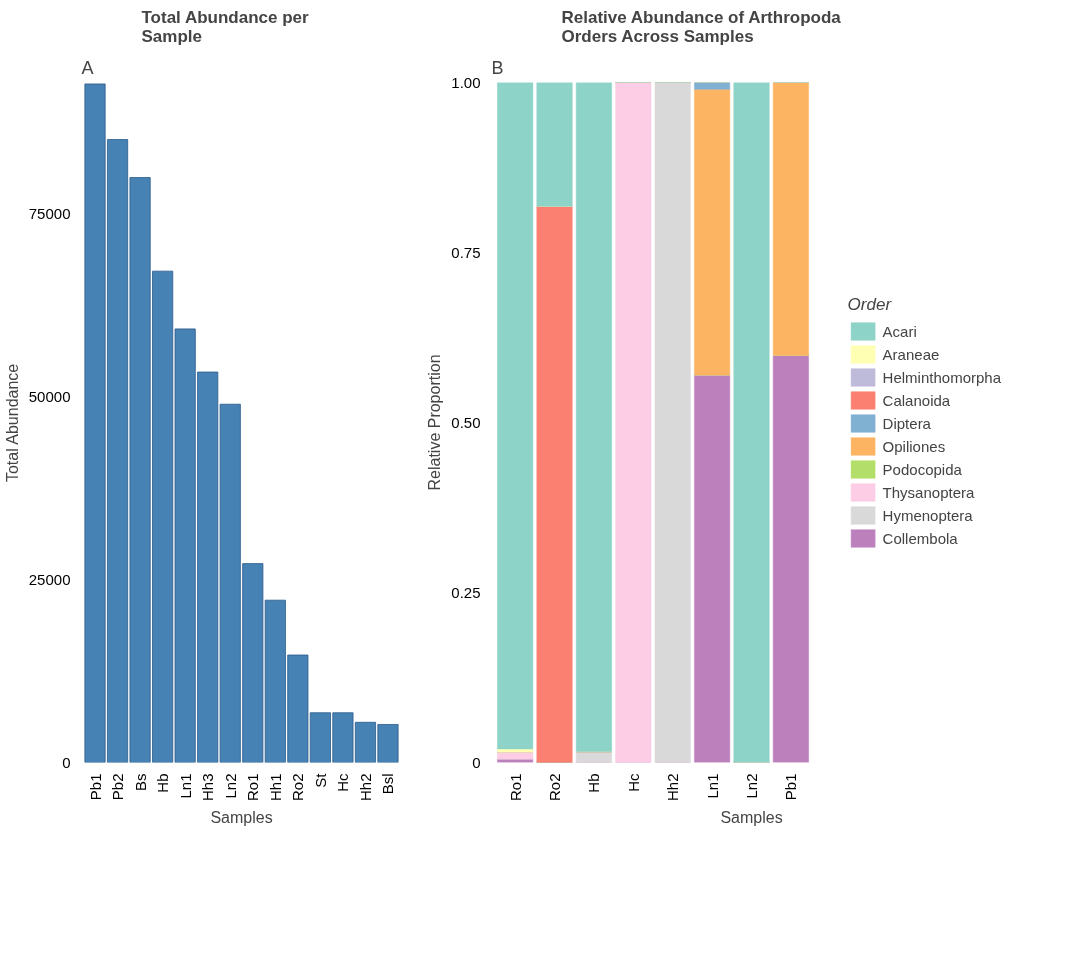  I want to click on text: B, so click(497, 67).